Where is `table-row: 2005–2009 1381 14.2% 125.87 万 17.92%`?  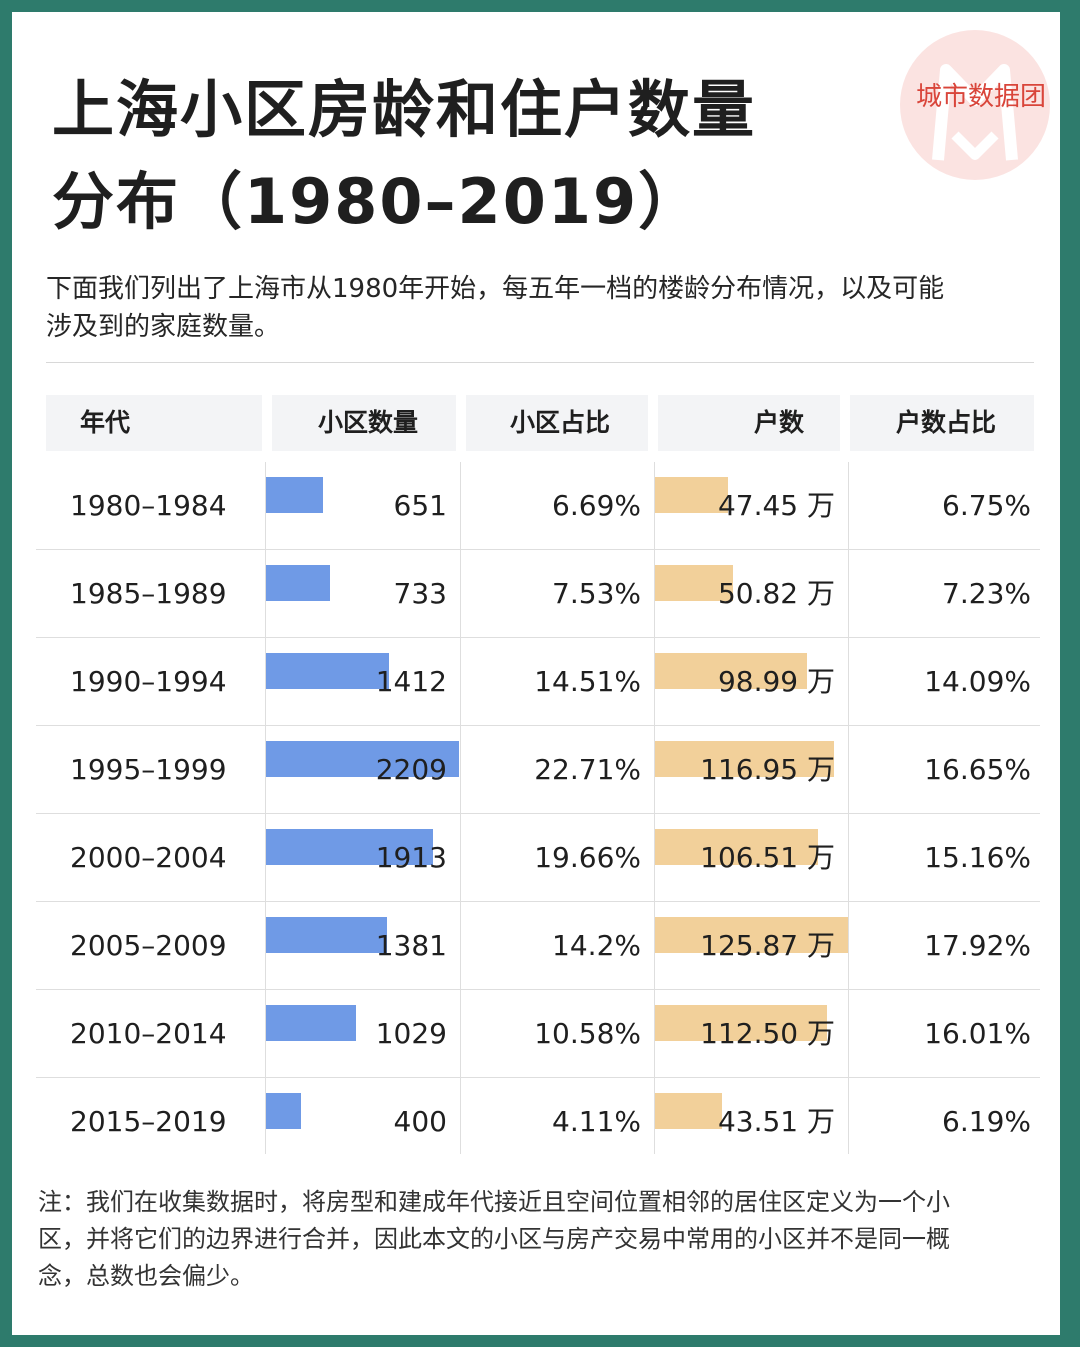 table-row: 2005–2009 1381 14.2% 125.87 万 17.92% is located at coordinates (538, 946).